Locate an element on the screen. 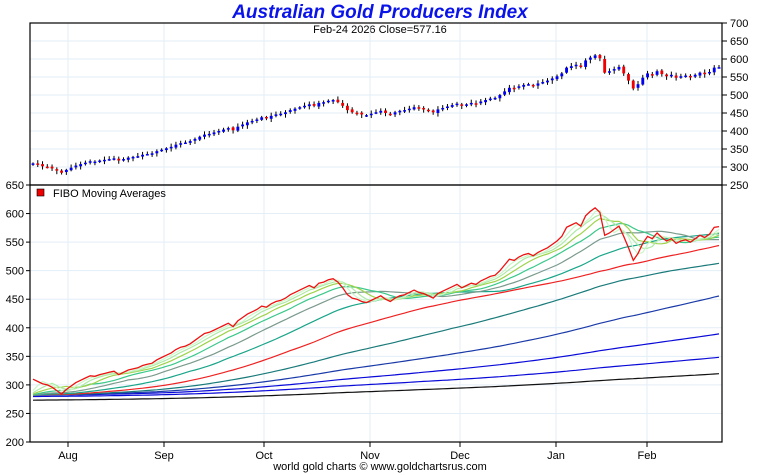 The width and height of the screenshot is (760, 475). legend-label: FIBO Moving Averages is located at coordinates (109, 194).